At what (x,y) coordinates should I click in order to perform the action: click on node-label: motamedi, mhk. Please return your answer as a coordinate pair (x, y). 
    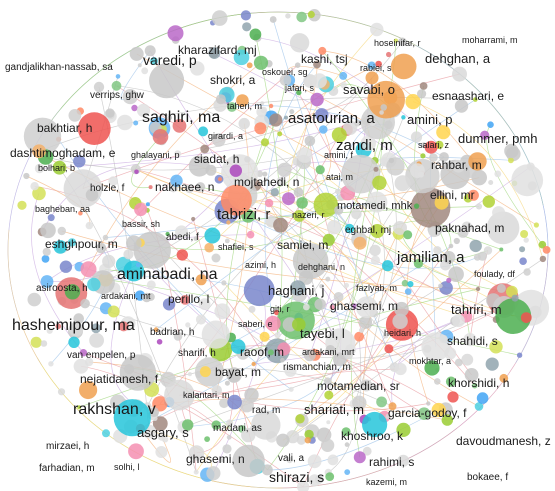
    Looking at the image, I should click on (375, 206).